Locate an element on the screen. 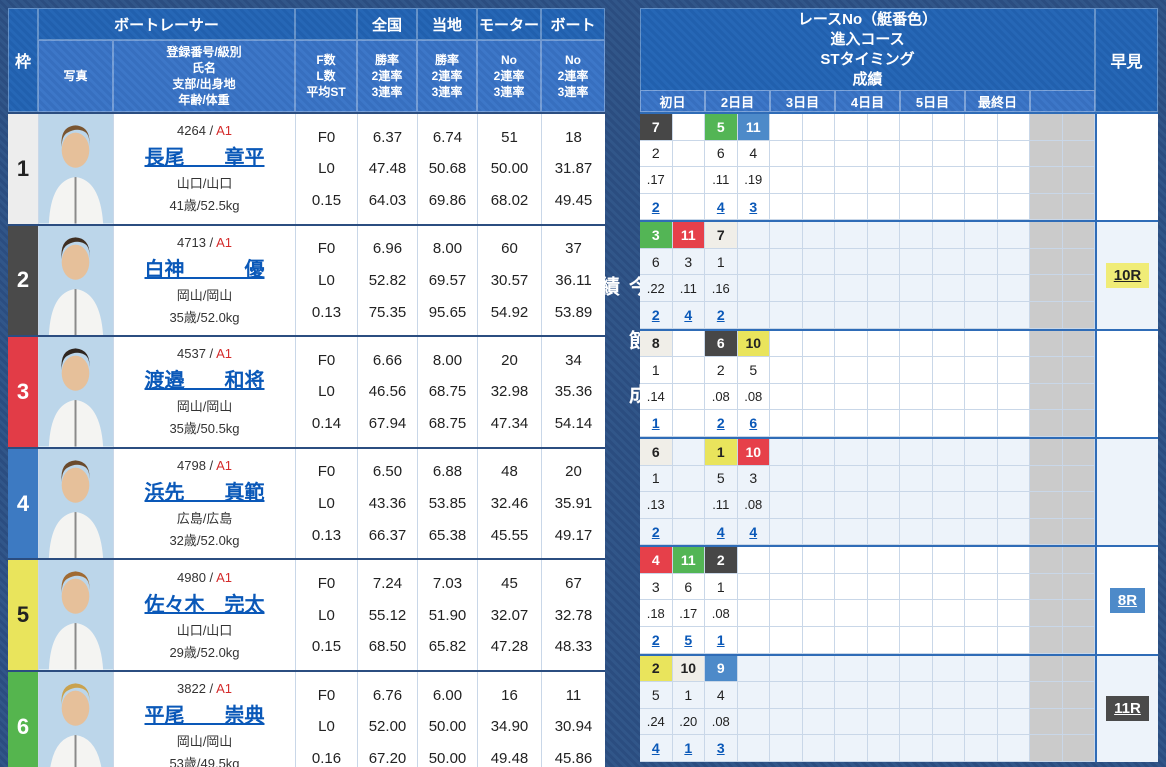 The image size is (1166, 767). result-cell: 1 is located at coordinates (656, 423).